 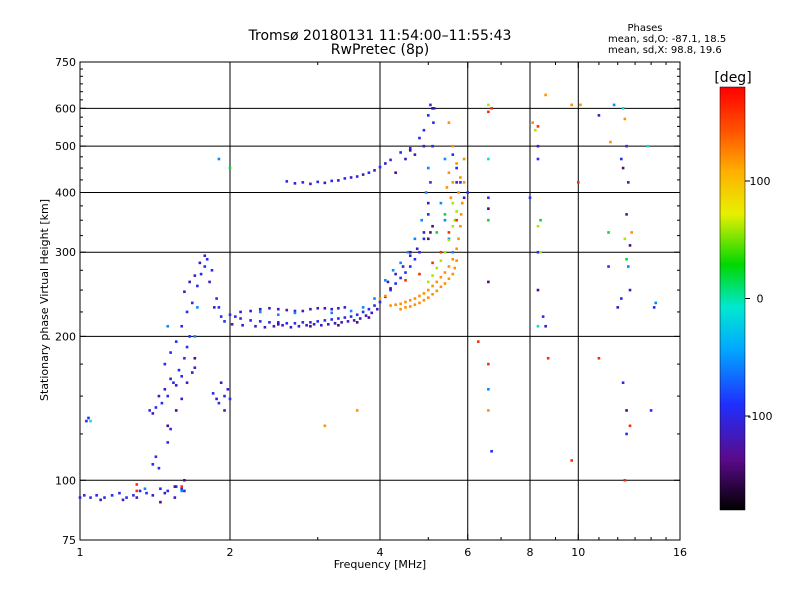 What do you see at coordinates (644, 28) in the screenshot?
I see `phase-info-title: Phases` at bounding box center [644, 28].